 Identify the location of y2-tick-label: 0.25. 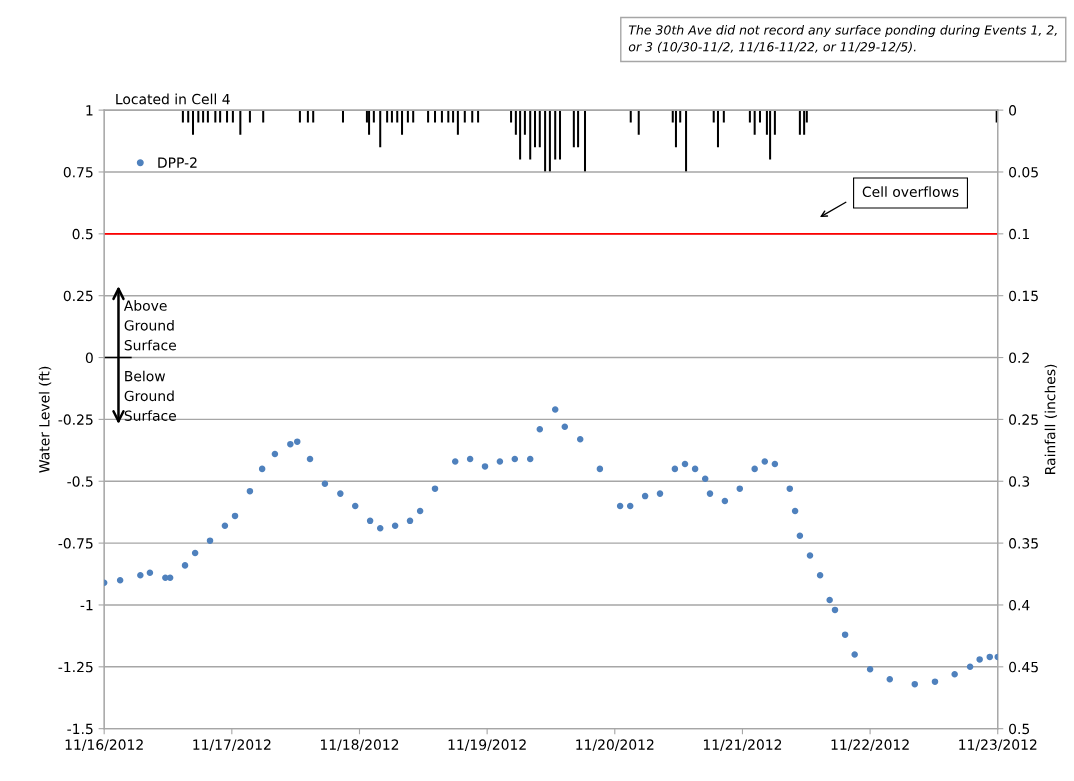
(1023, 419).